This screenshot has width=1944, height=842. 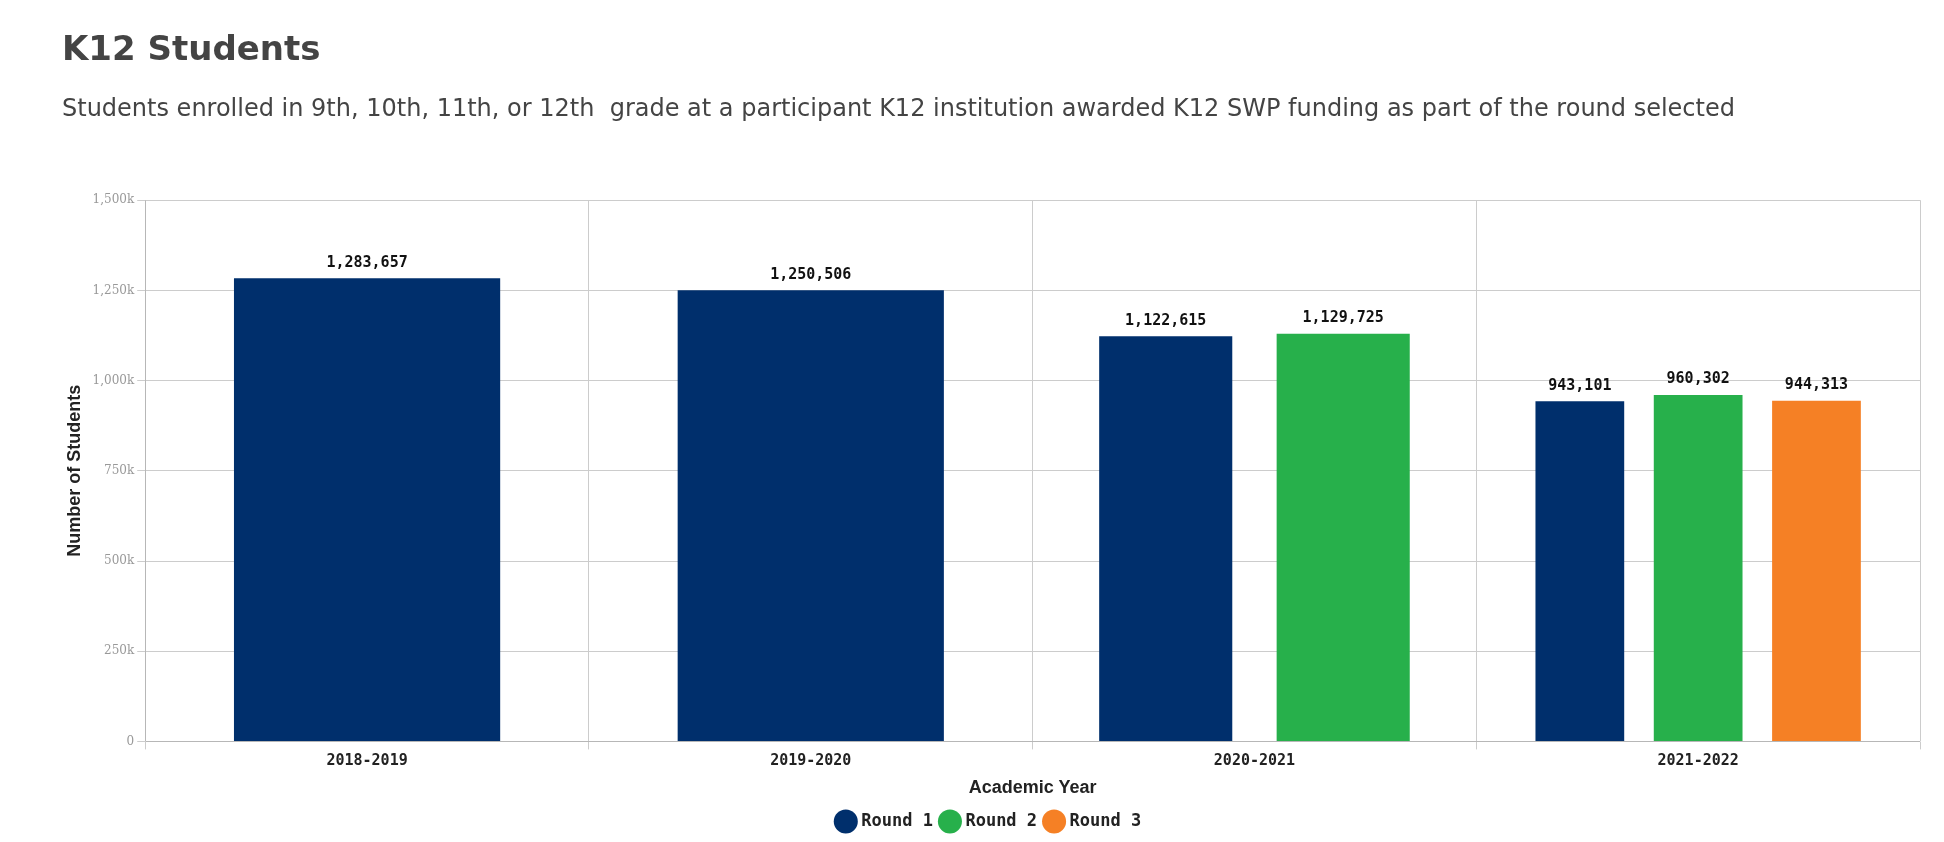 What do you see at coordinates (113, 289) in the screenshot?
I see `y-tick-label: 1,250k` at bounding box center [113, 289].